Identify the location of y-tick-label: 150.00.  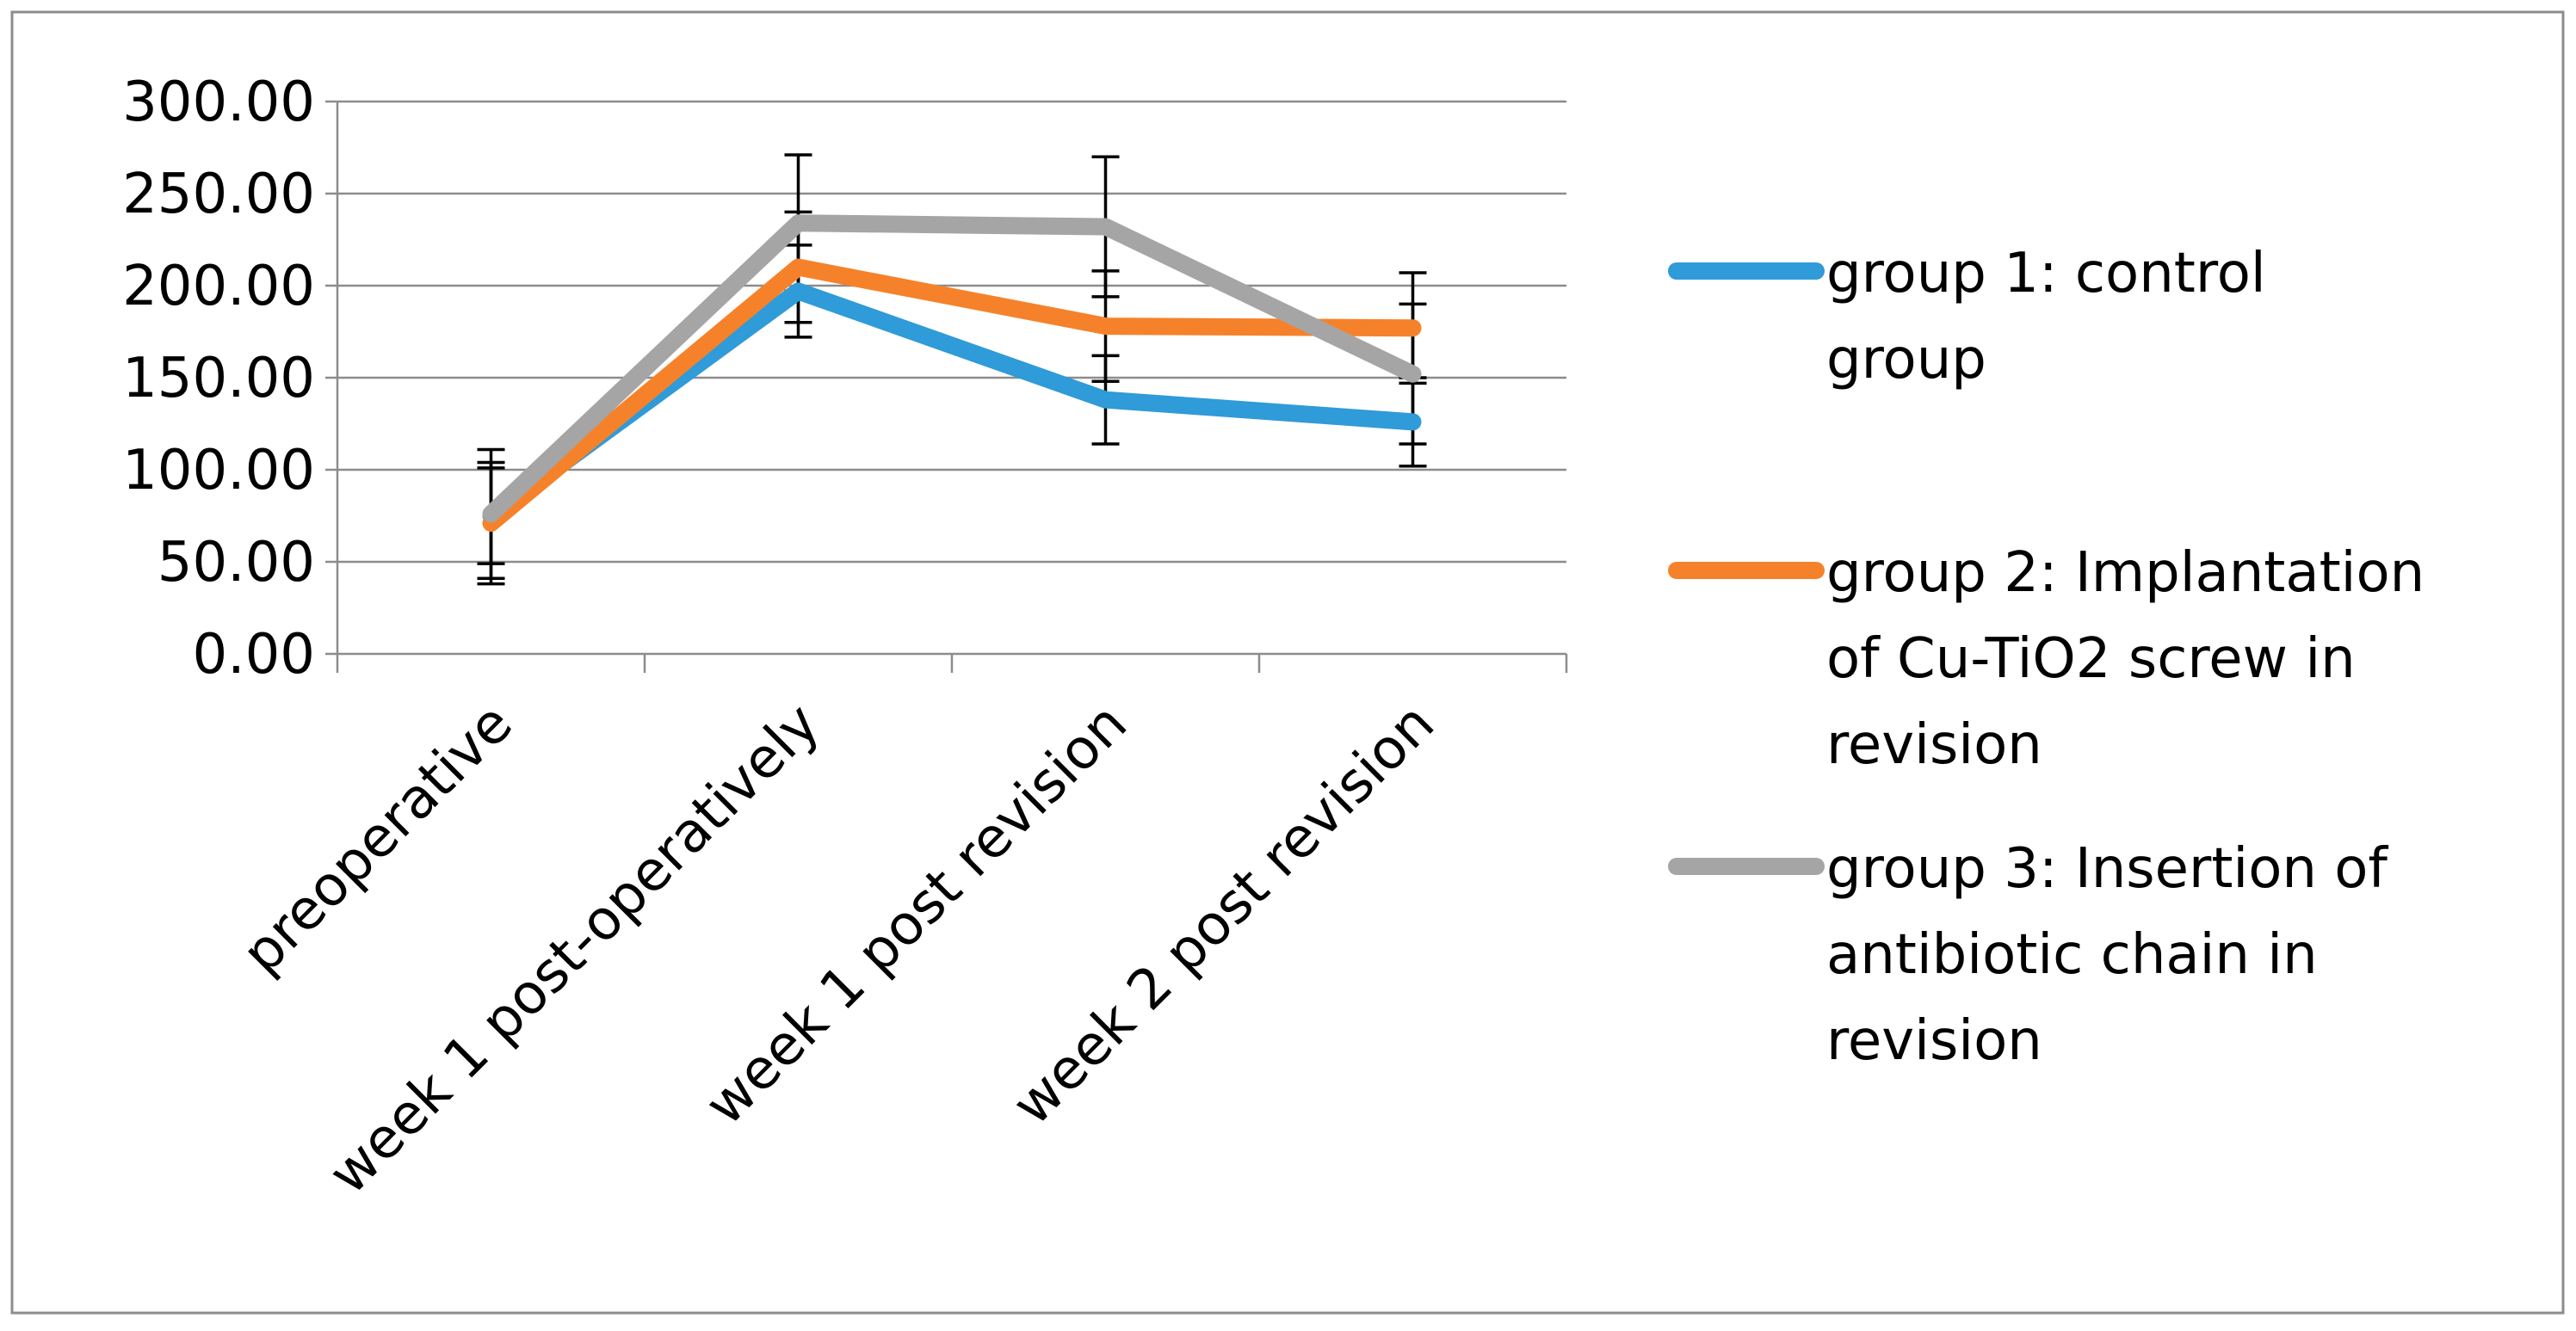
(218, 378).